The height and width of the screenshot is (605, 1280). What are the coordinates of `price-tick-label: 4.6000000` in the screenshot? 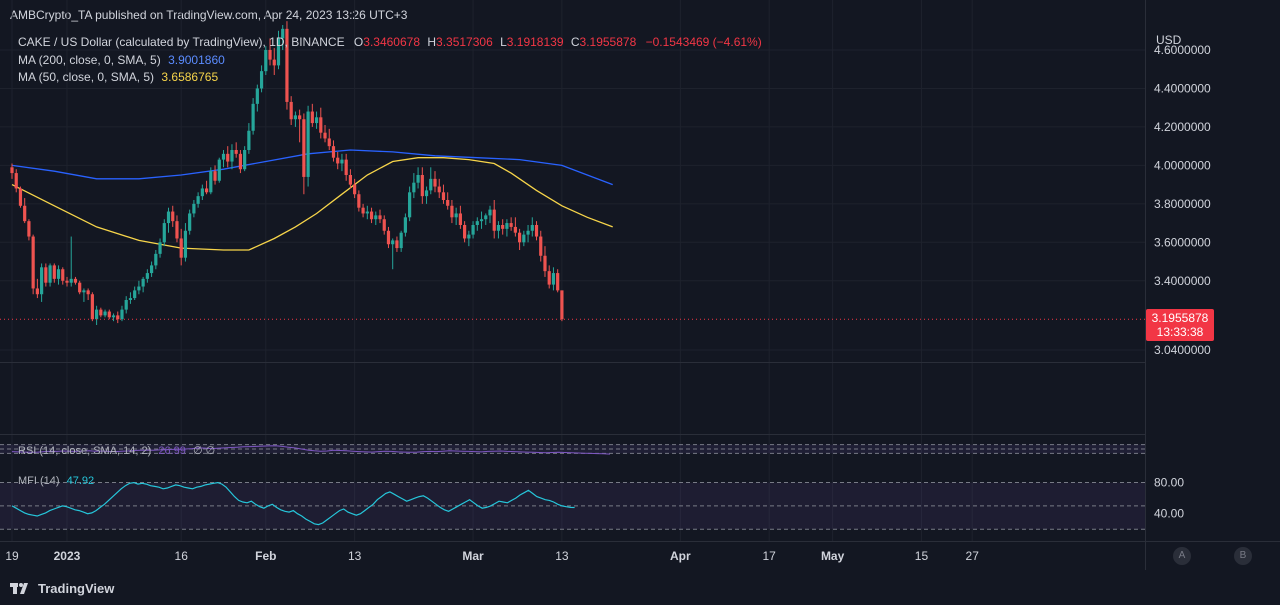 It's located at (1182, 50).